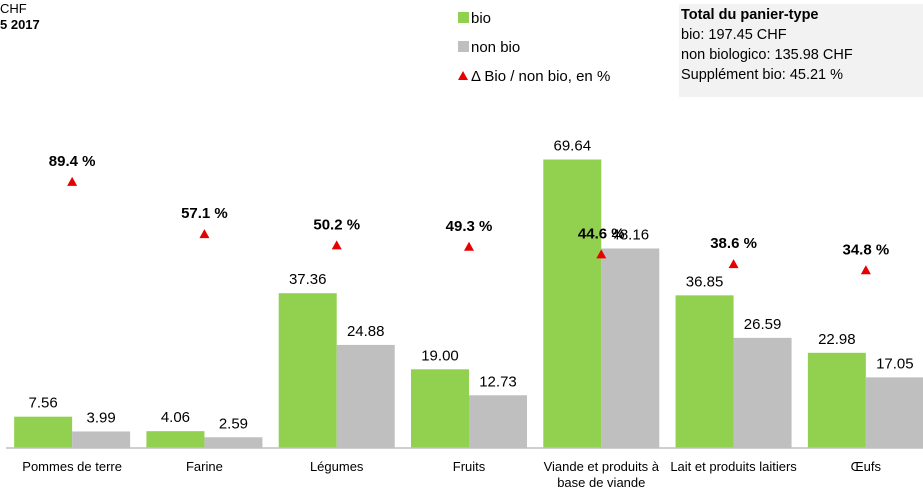 This screenshot has width=923, height=490. What do you see at coordinates (750, 15) in the screenshot?
I see `summary-title: Total du panier-type` at bounding box center [750, 15].